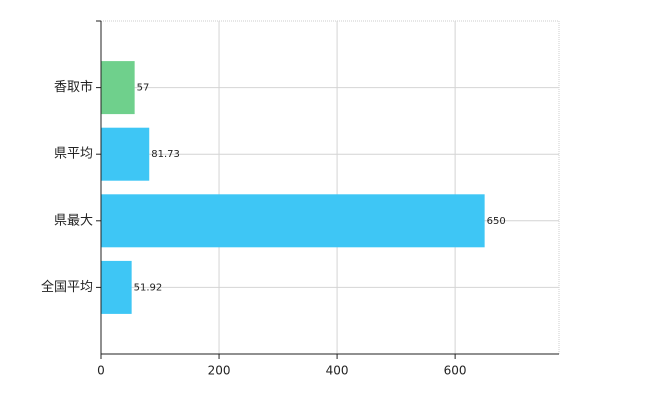 This screenshot has width=650, height=400. I want to click on x-tick-label: 200, so click(219, 371).